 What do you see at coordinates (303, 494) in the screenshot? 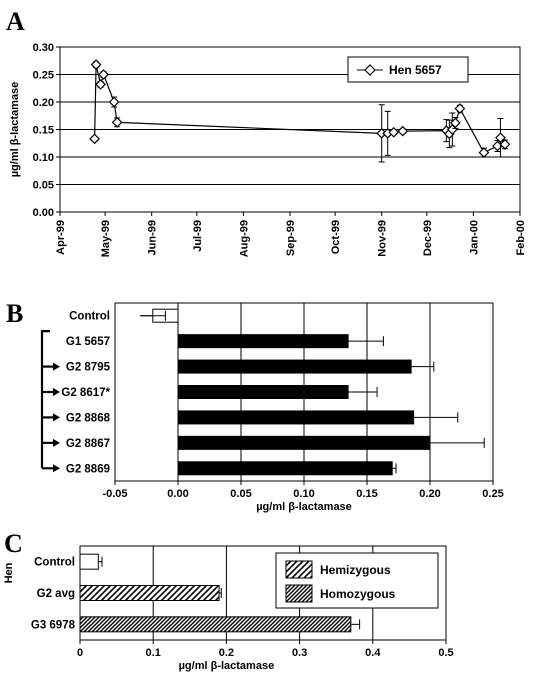
I see `panel-b-x-tick-label: 0.10` at bounding box center [303, 494].